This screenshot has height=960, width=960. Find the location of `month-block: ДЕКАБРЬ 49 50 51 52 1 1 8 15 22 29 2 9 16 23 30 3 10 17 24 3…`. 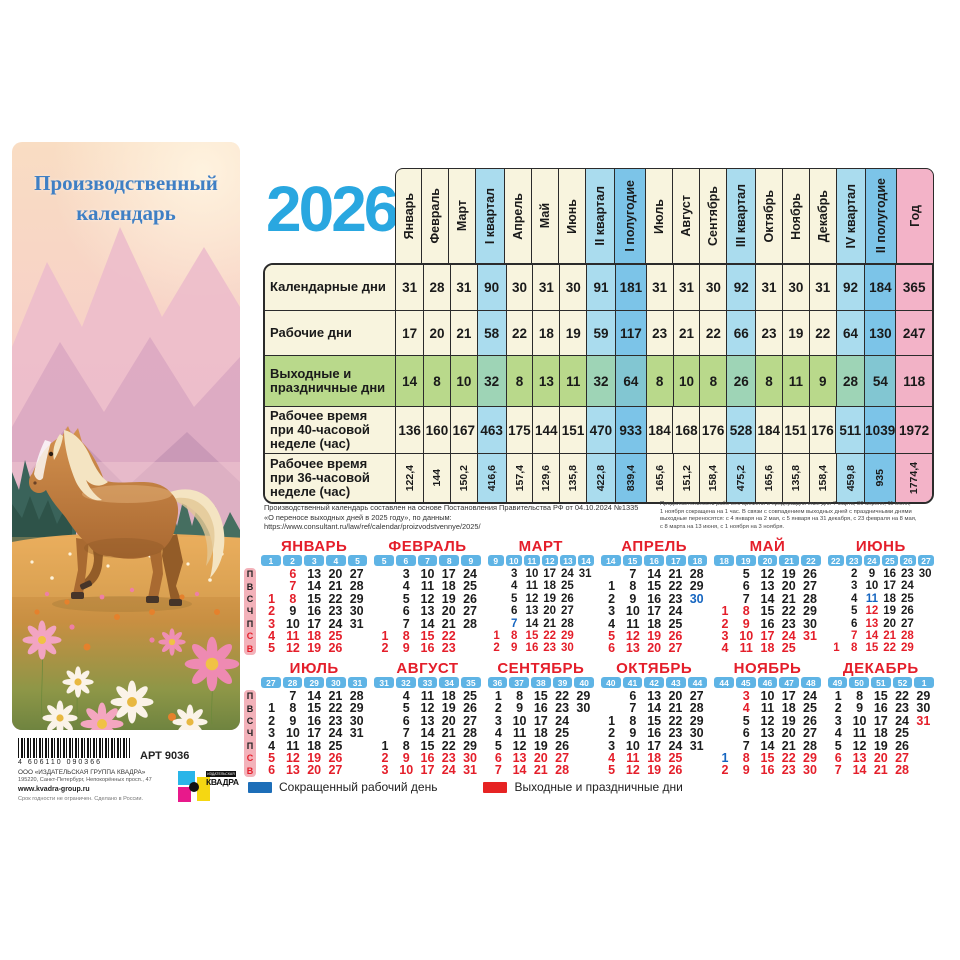

month-block: ДЕКАБРЬ 49 50 51 52 1 1 8 15 22 29 2 9 16 23 30 3 10 17 24 3… is located at coordinates (881, 718).